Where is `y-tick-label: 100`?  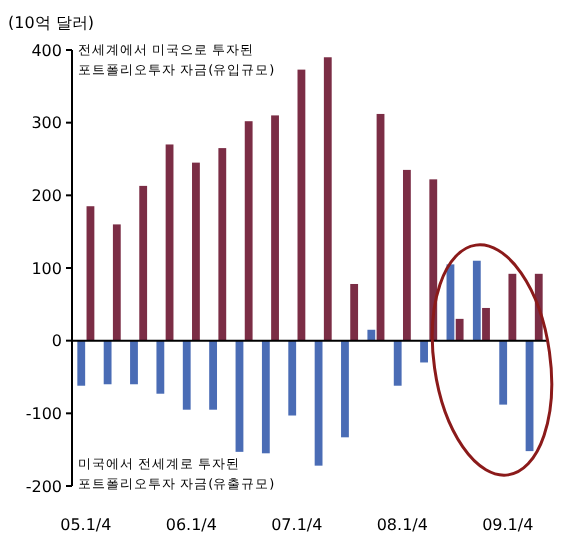 y-tick-label: 100 is located at coordinates (46, 268).